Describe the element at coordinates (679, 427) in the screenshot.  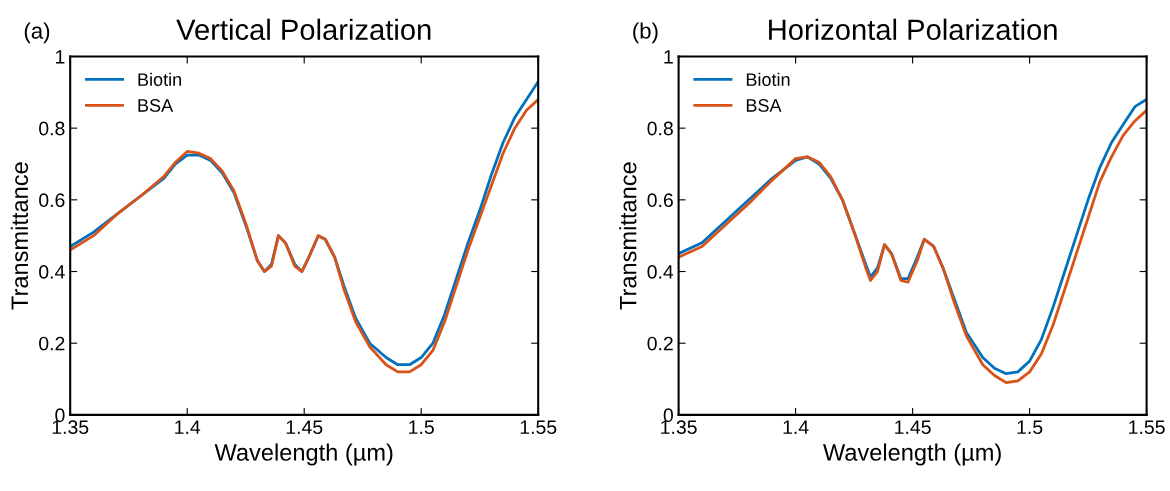
I see `x-tick-label: 1.35` at that location.